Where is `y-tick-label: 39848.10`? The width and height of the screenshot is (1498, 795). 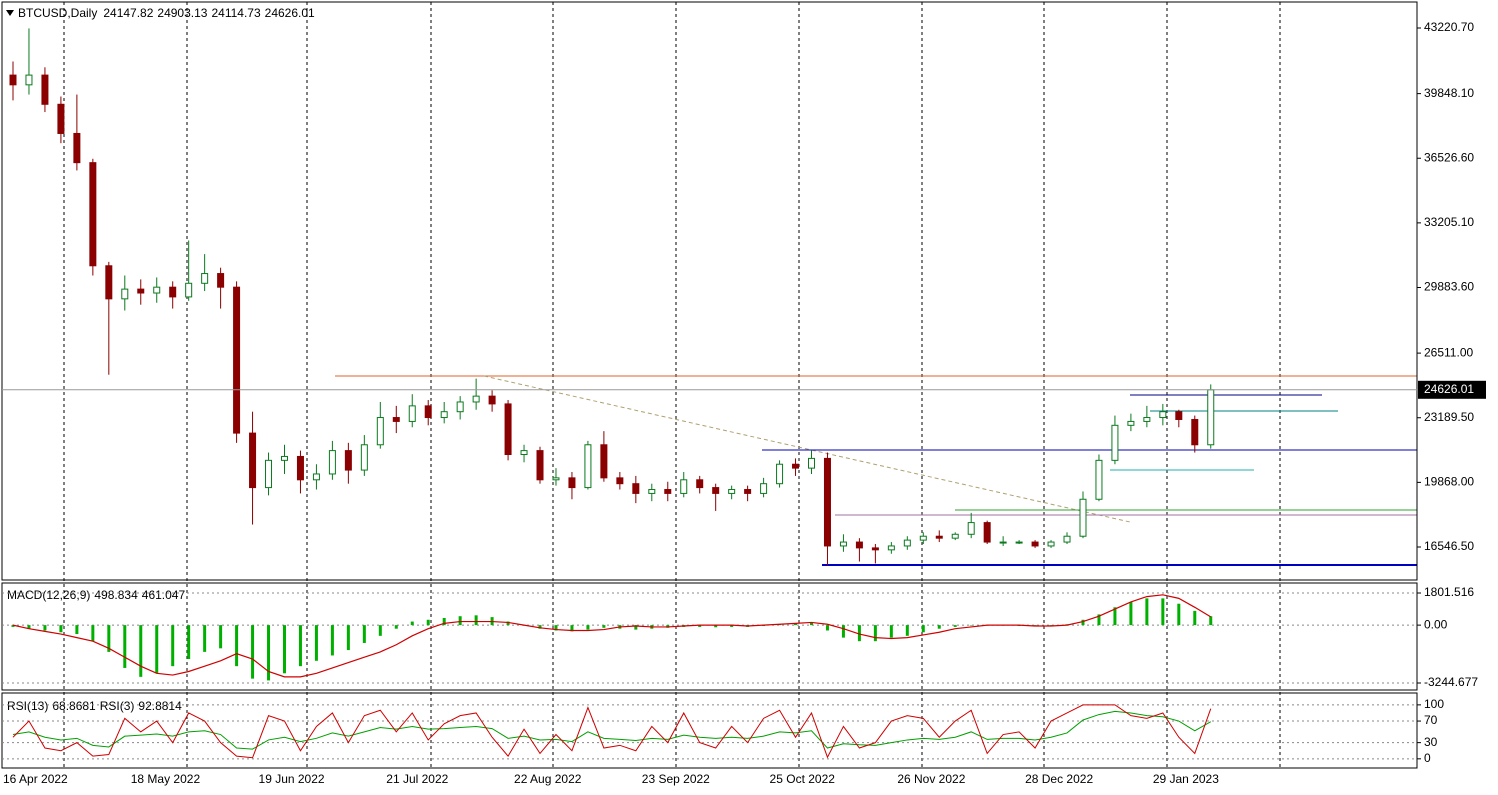 y-tick-label: 39848.10 is located at coordinates (1449, 93).